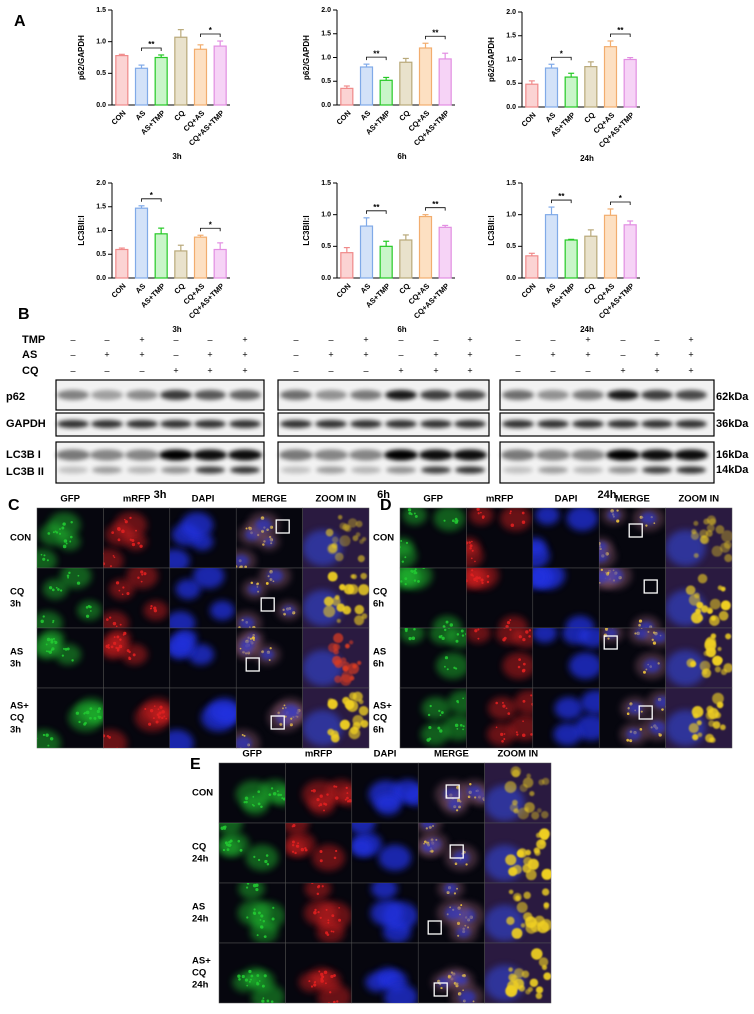  Describe the element at coordinates (195, 764) in the screenshot. I see `panel-label: E` at that location.